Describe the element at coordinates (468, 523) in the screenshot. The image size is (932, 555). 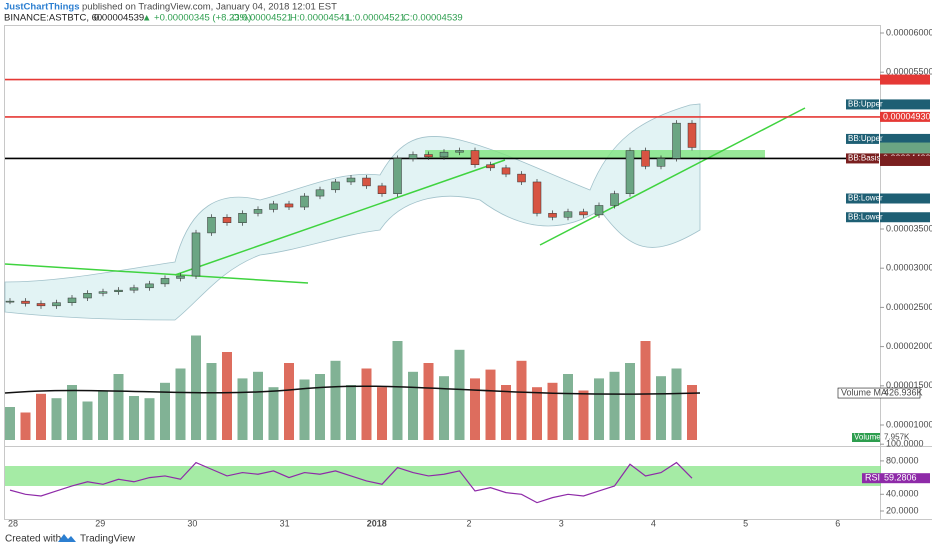
I see `x-tick-label: 2` at that location.